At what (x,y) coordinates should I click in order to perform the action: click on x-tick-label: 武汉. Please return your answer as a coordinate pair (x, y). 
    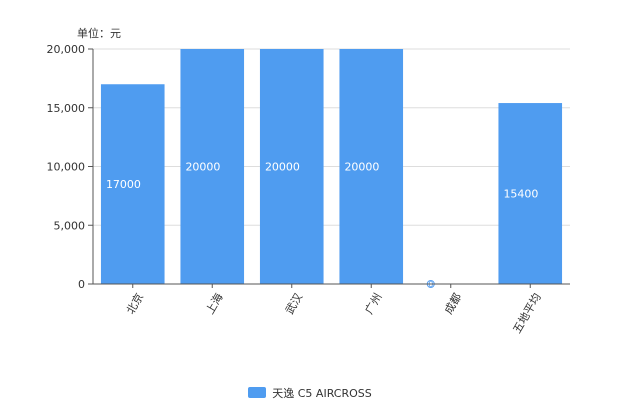
    Looking at the image, I should click on (294, 304).